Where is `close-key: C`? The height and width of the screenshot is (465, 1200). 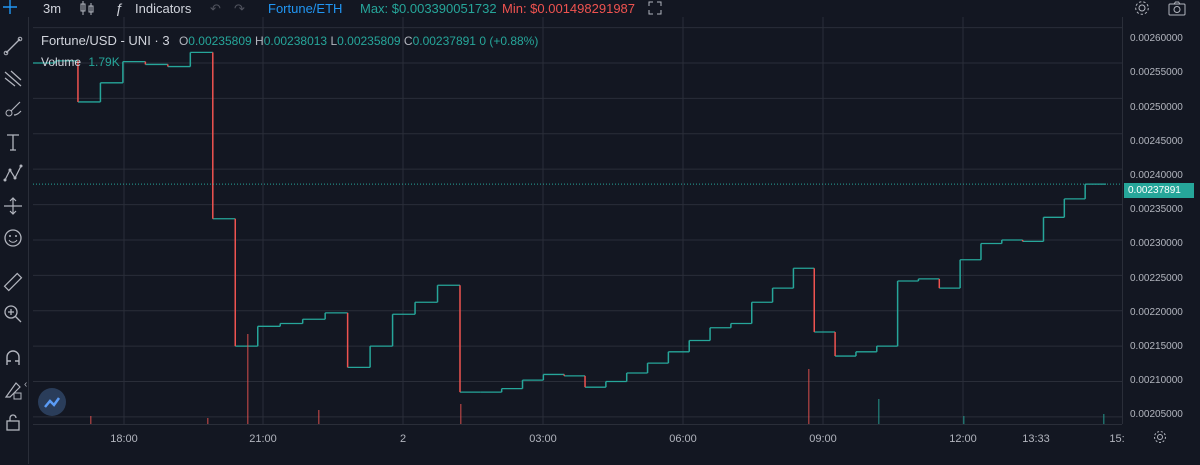
close-key: C is located at coordinates (408, 41).